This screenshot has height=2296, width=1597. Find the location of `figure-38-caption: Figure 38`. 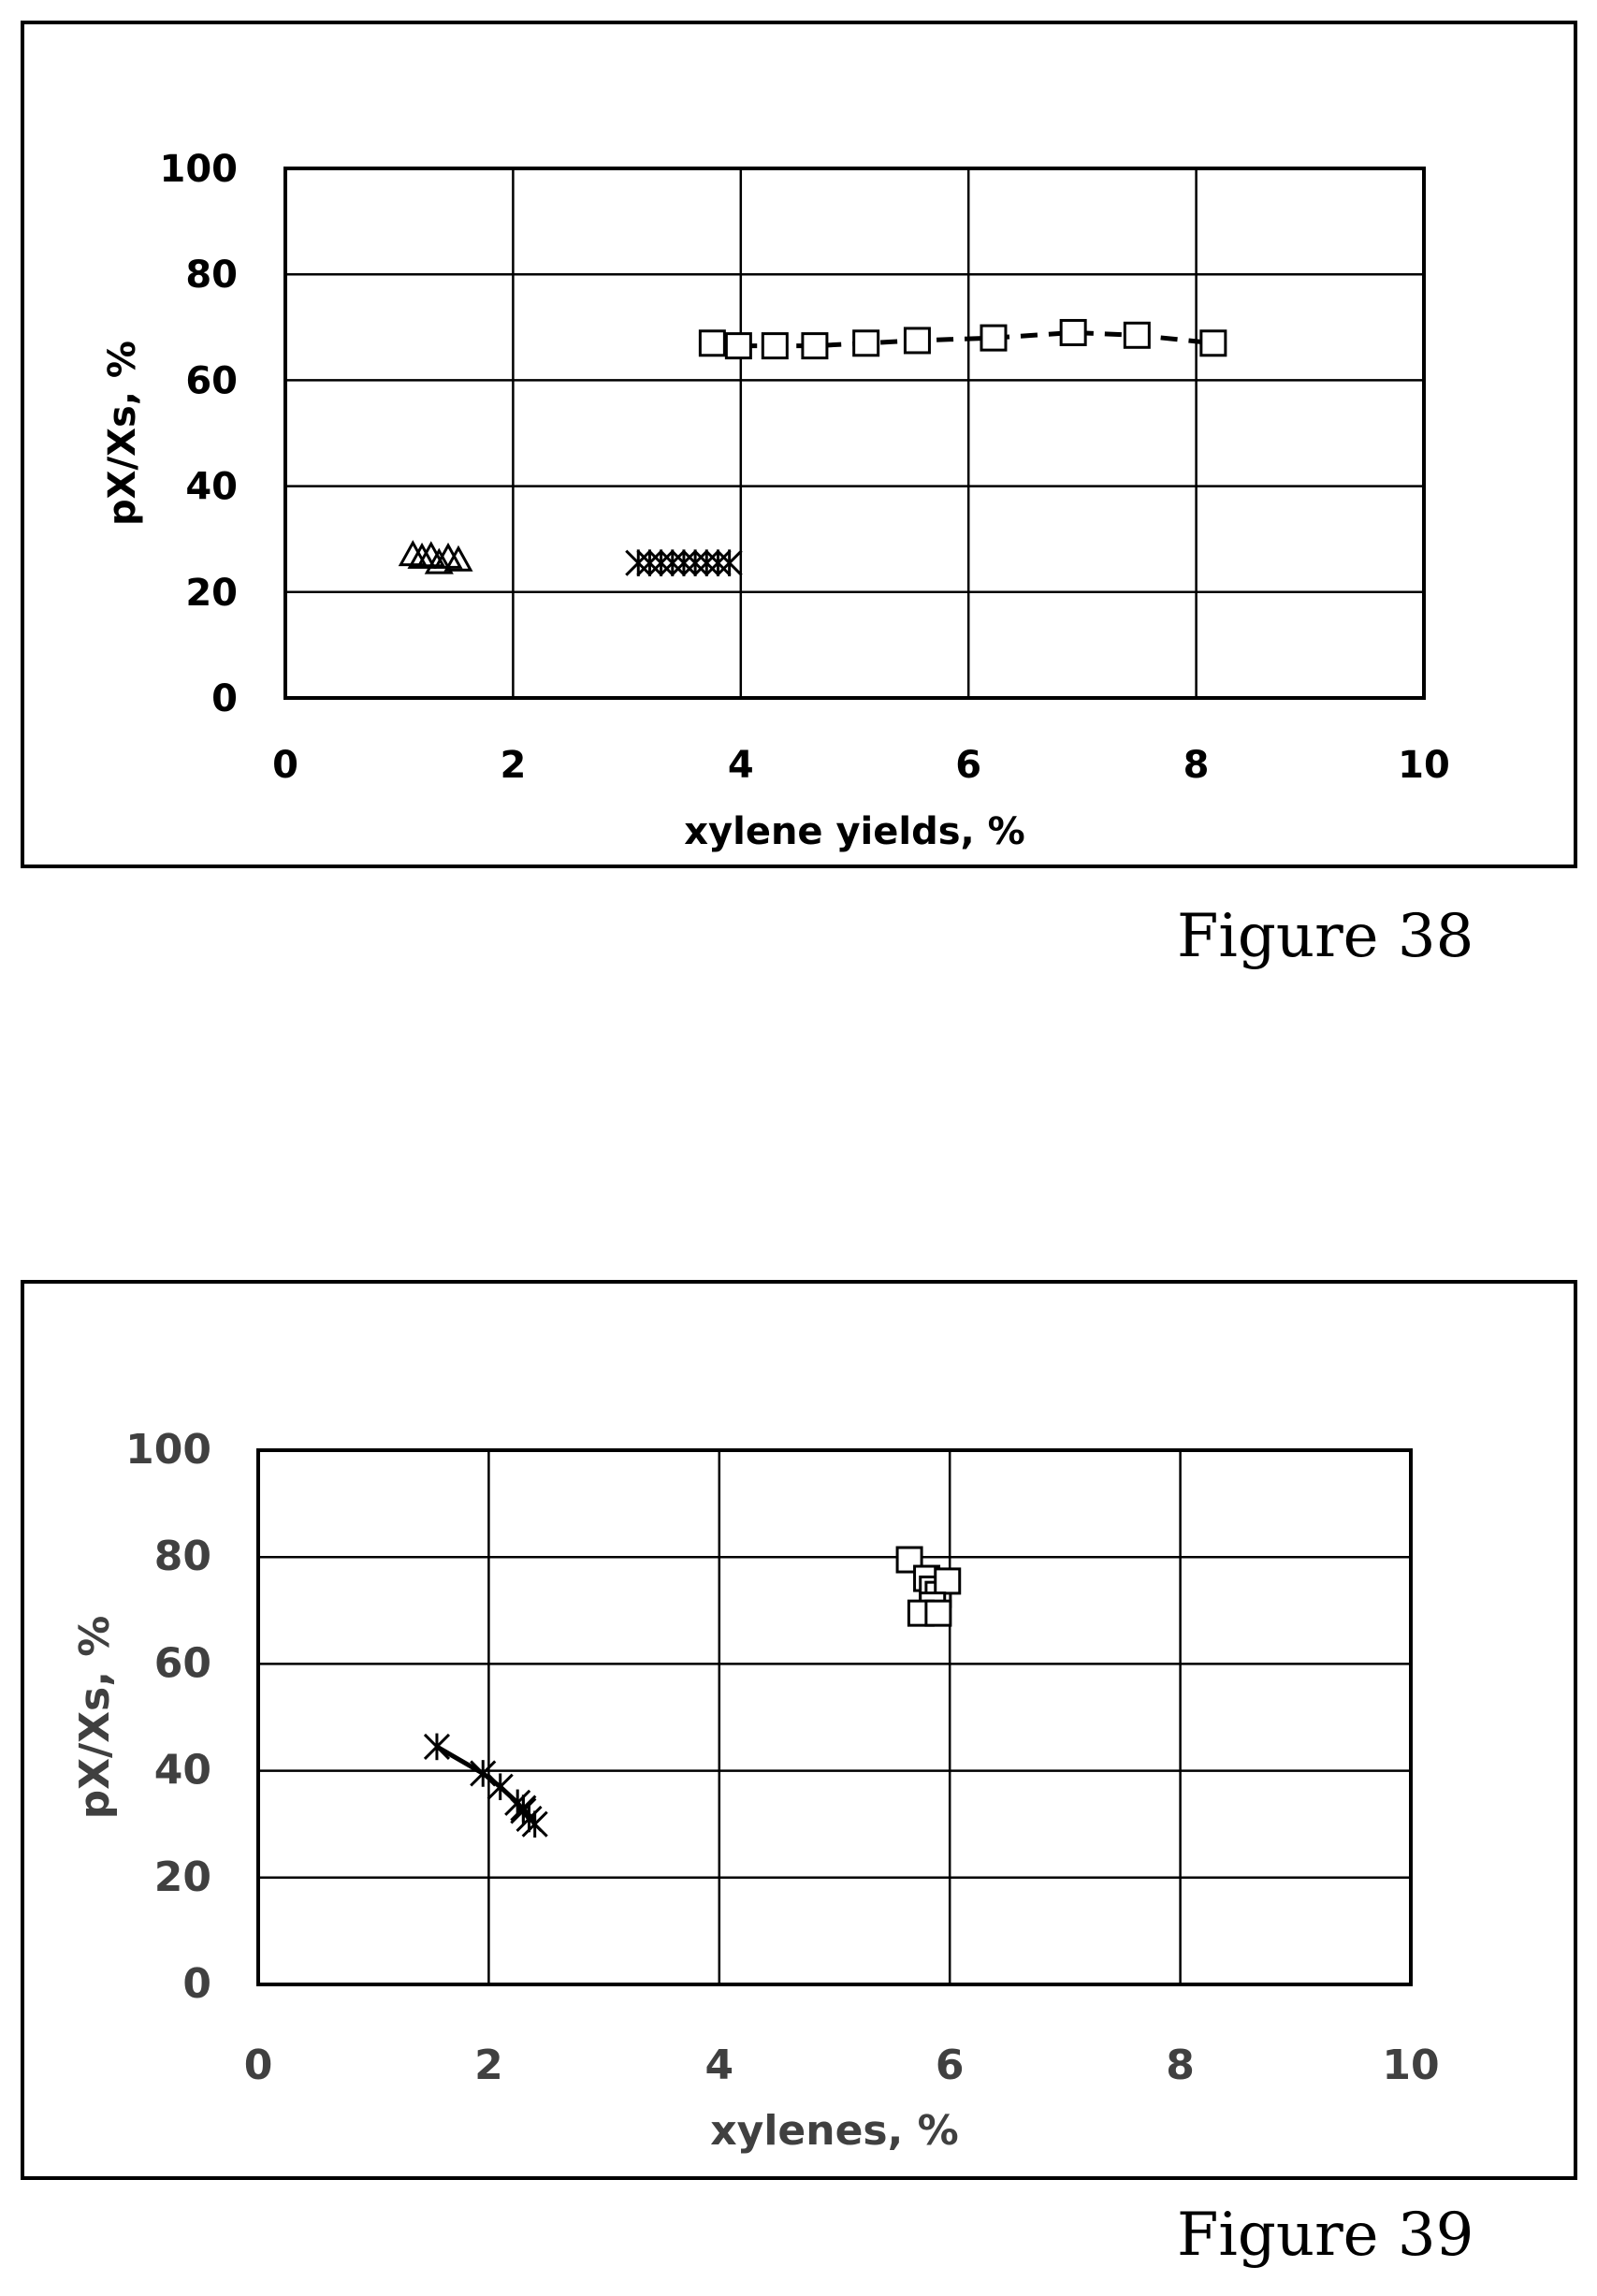

figure-38-caption: Figure 38 is located at coordinates (1325, 936).